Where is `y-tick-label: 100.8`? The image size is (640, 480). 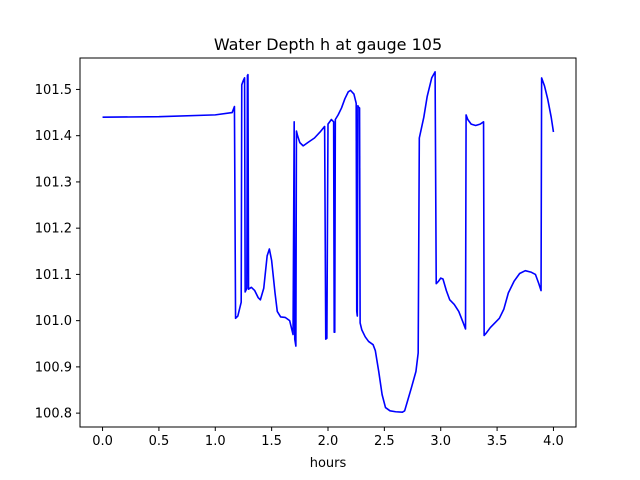
y-tick-label: 100.8 is located at coordinates (53, 414).